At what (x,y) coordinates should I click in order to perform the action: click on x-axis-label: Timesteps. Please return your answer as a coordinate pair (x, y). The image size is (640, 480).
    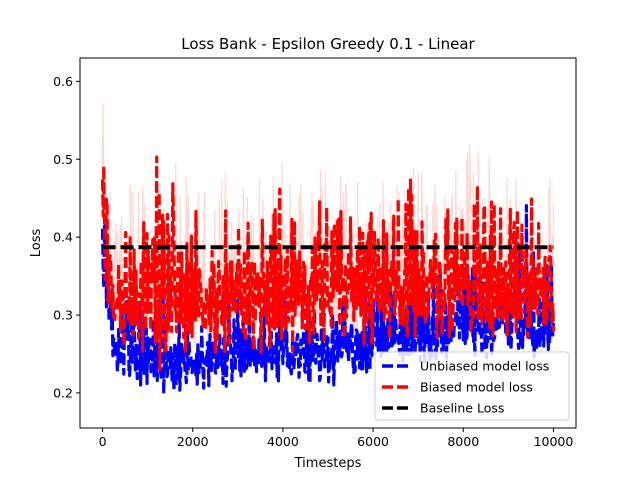
    Looking at the image, I should click on (328, 463).